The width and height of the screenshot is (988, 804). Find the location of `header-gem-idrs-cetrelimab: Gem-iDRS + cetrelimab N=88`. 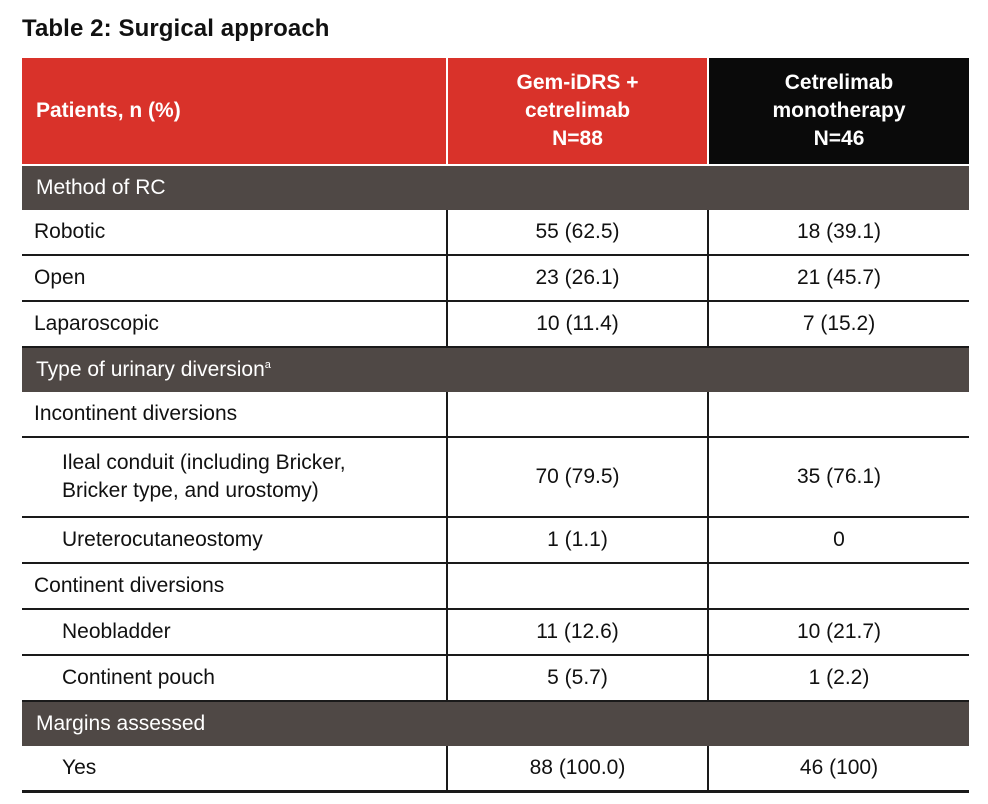

header-gem-idrs-cetrelimab: Gem-iDRS + cetrelimab N=88 is located at coordinates (577, 111).